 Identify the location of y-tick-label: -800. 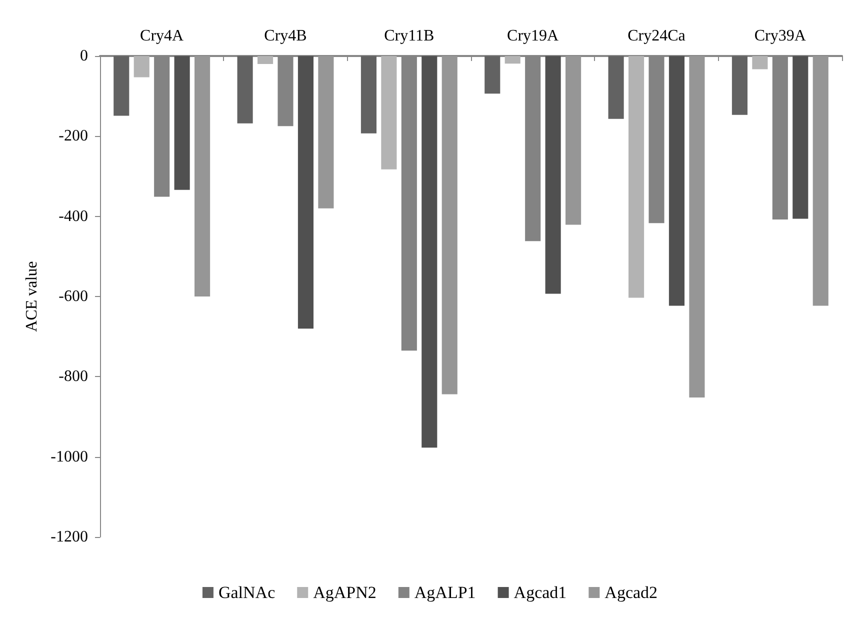
(73, 377).